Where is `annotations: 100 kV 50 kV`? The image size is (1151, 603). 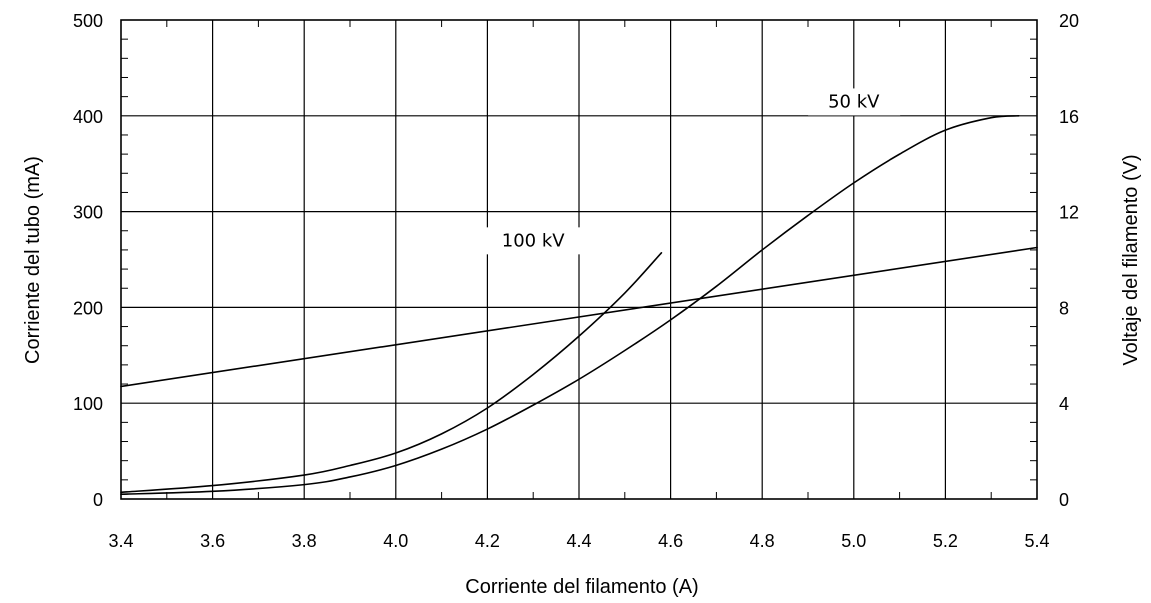 annotations: 100 kV 50 kV is located at coordinates (691, 171).